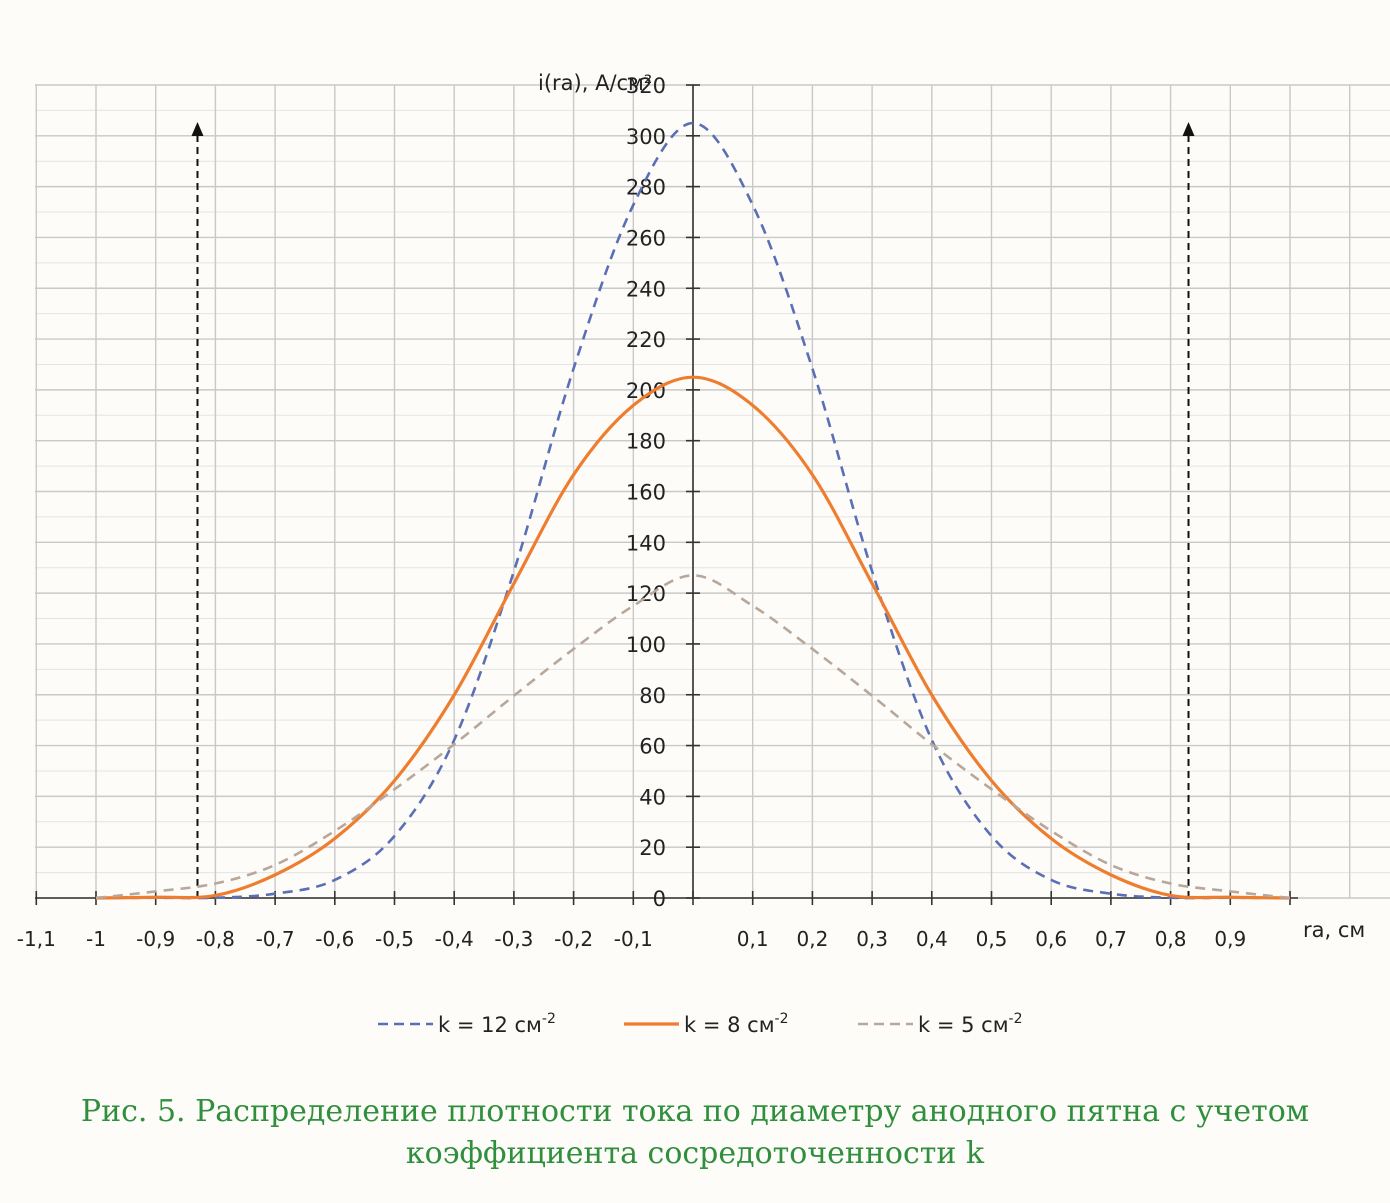  Describe the element at coordinates (652, 797) in the screenshot. I see `y-tick-label: 40` at that location.